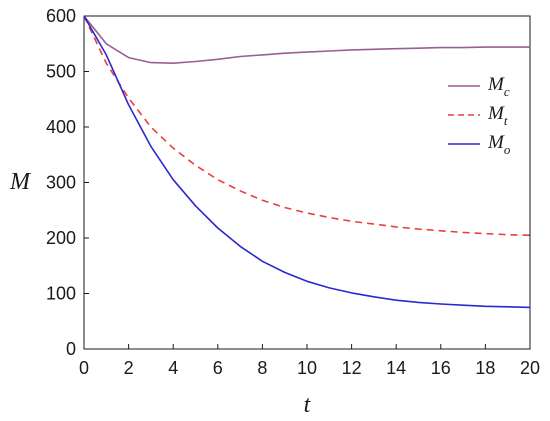 Image resolution: width=550 pixels, height=421 pixels. I want to click on y-axis-label: M, so click(20, 182).